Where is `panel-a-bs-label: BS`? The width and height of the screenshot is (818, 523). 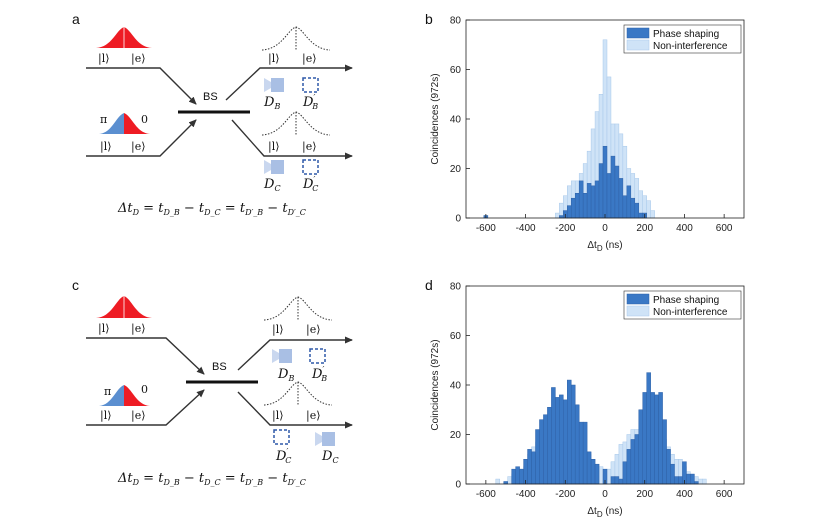 panel-a-bs-label: BS is located at coordinates (210, 97).